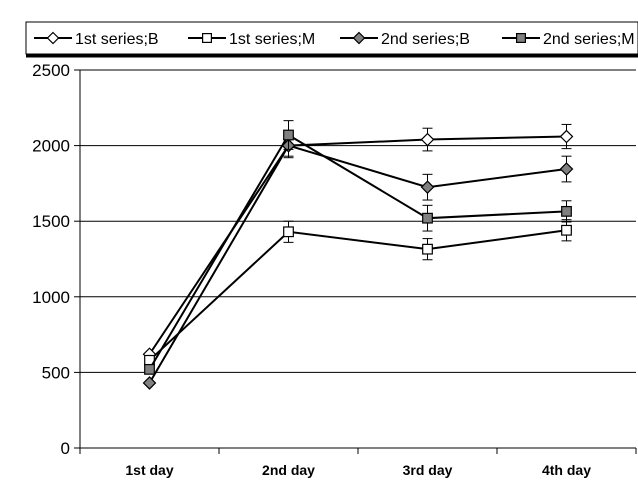  What do you see at coordinates (288, 470) in the screenshot?
I see `x-tick-label: 2nd day` at bounding box center [288, 470].